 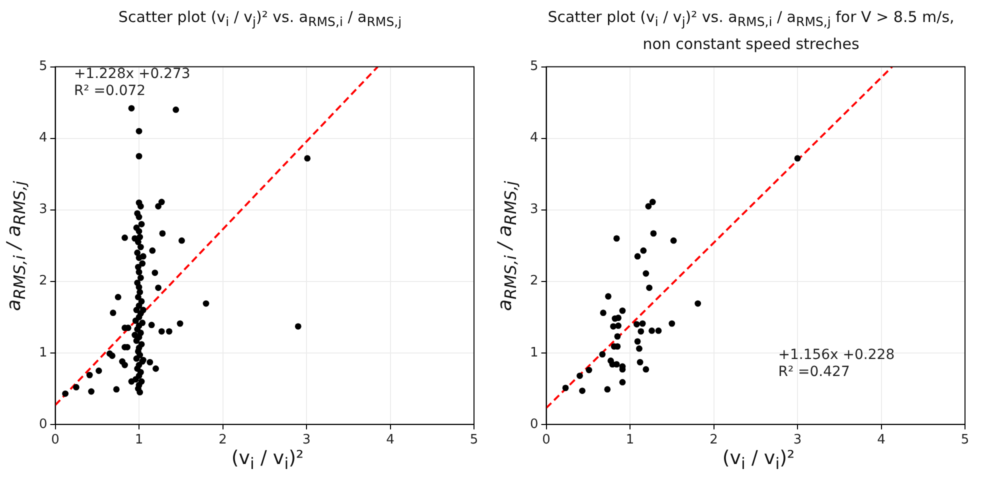 I want to click on annotation: +1.156x +0.228, so click(x=836, y=355).